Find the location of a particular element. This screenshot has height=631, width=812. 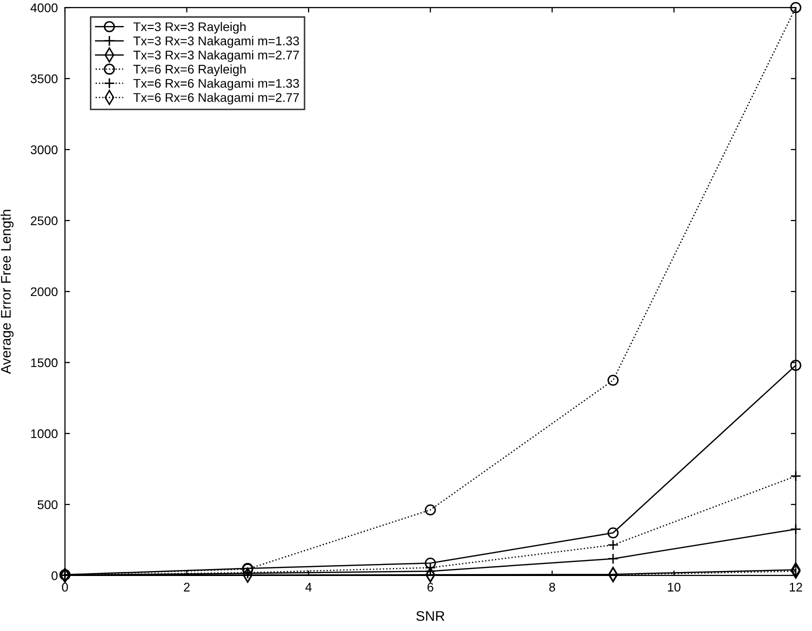

legend-label: Tx=3 Rx=3 Nakagami m=1.33 is located at coordinates (216, 42).